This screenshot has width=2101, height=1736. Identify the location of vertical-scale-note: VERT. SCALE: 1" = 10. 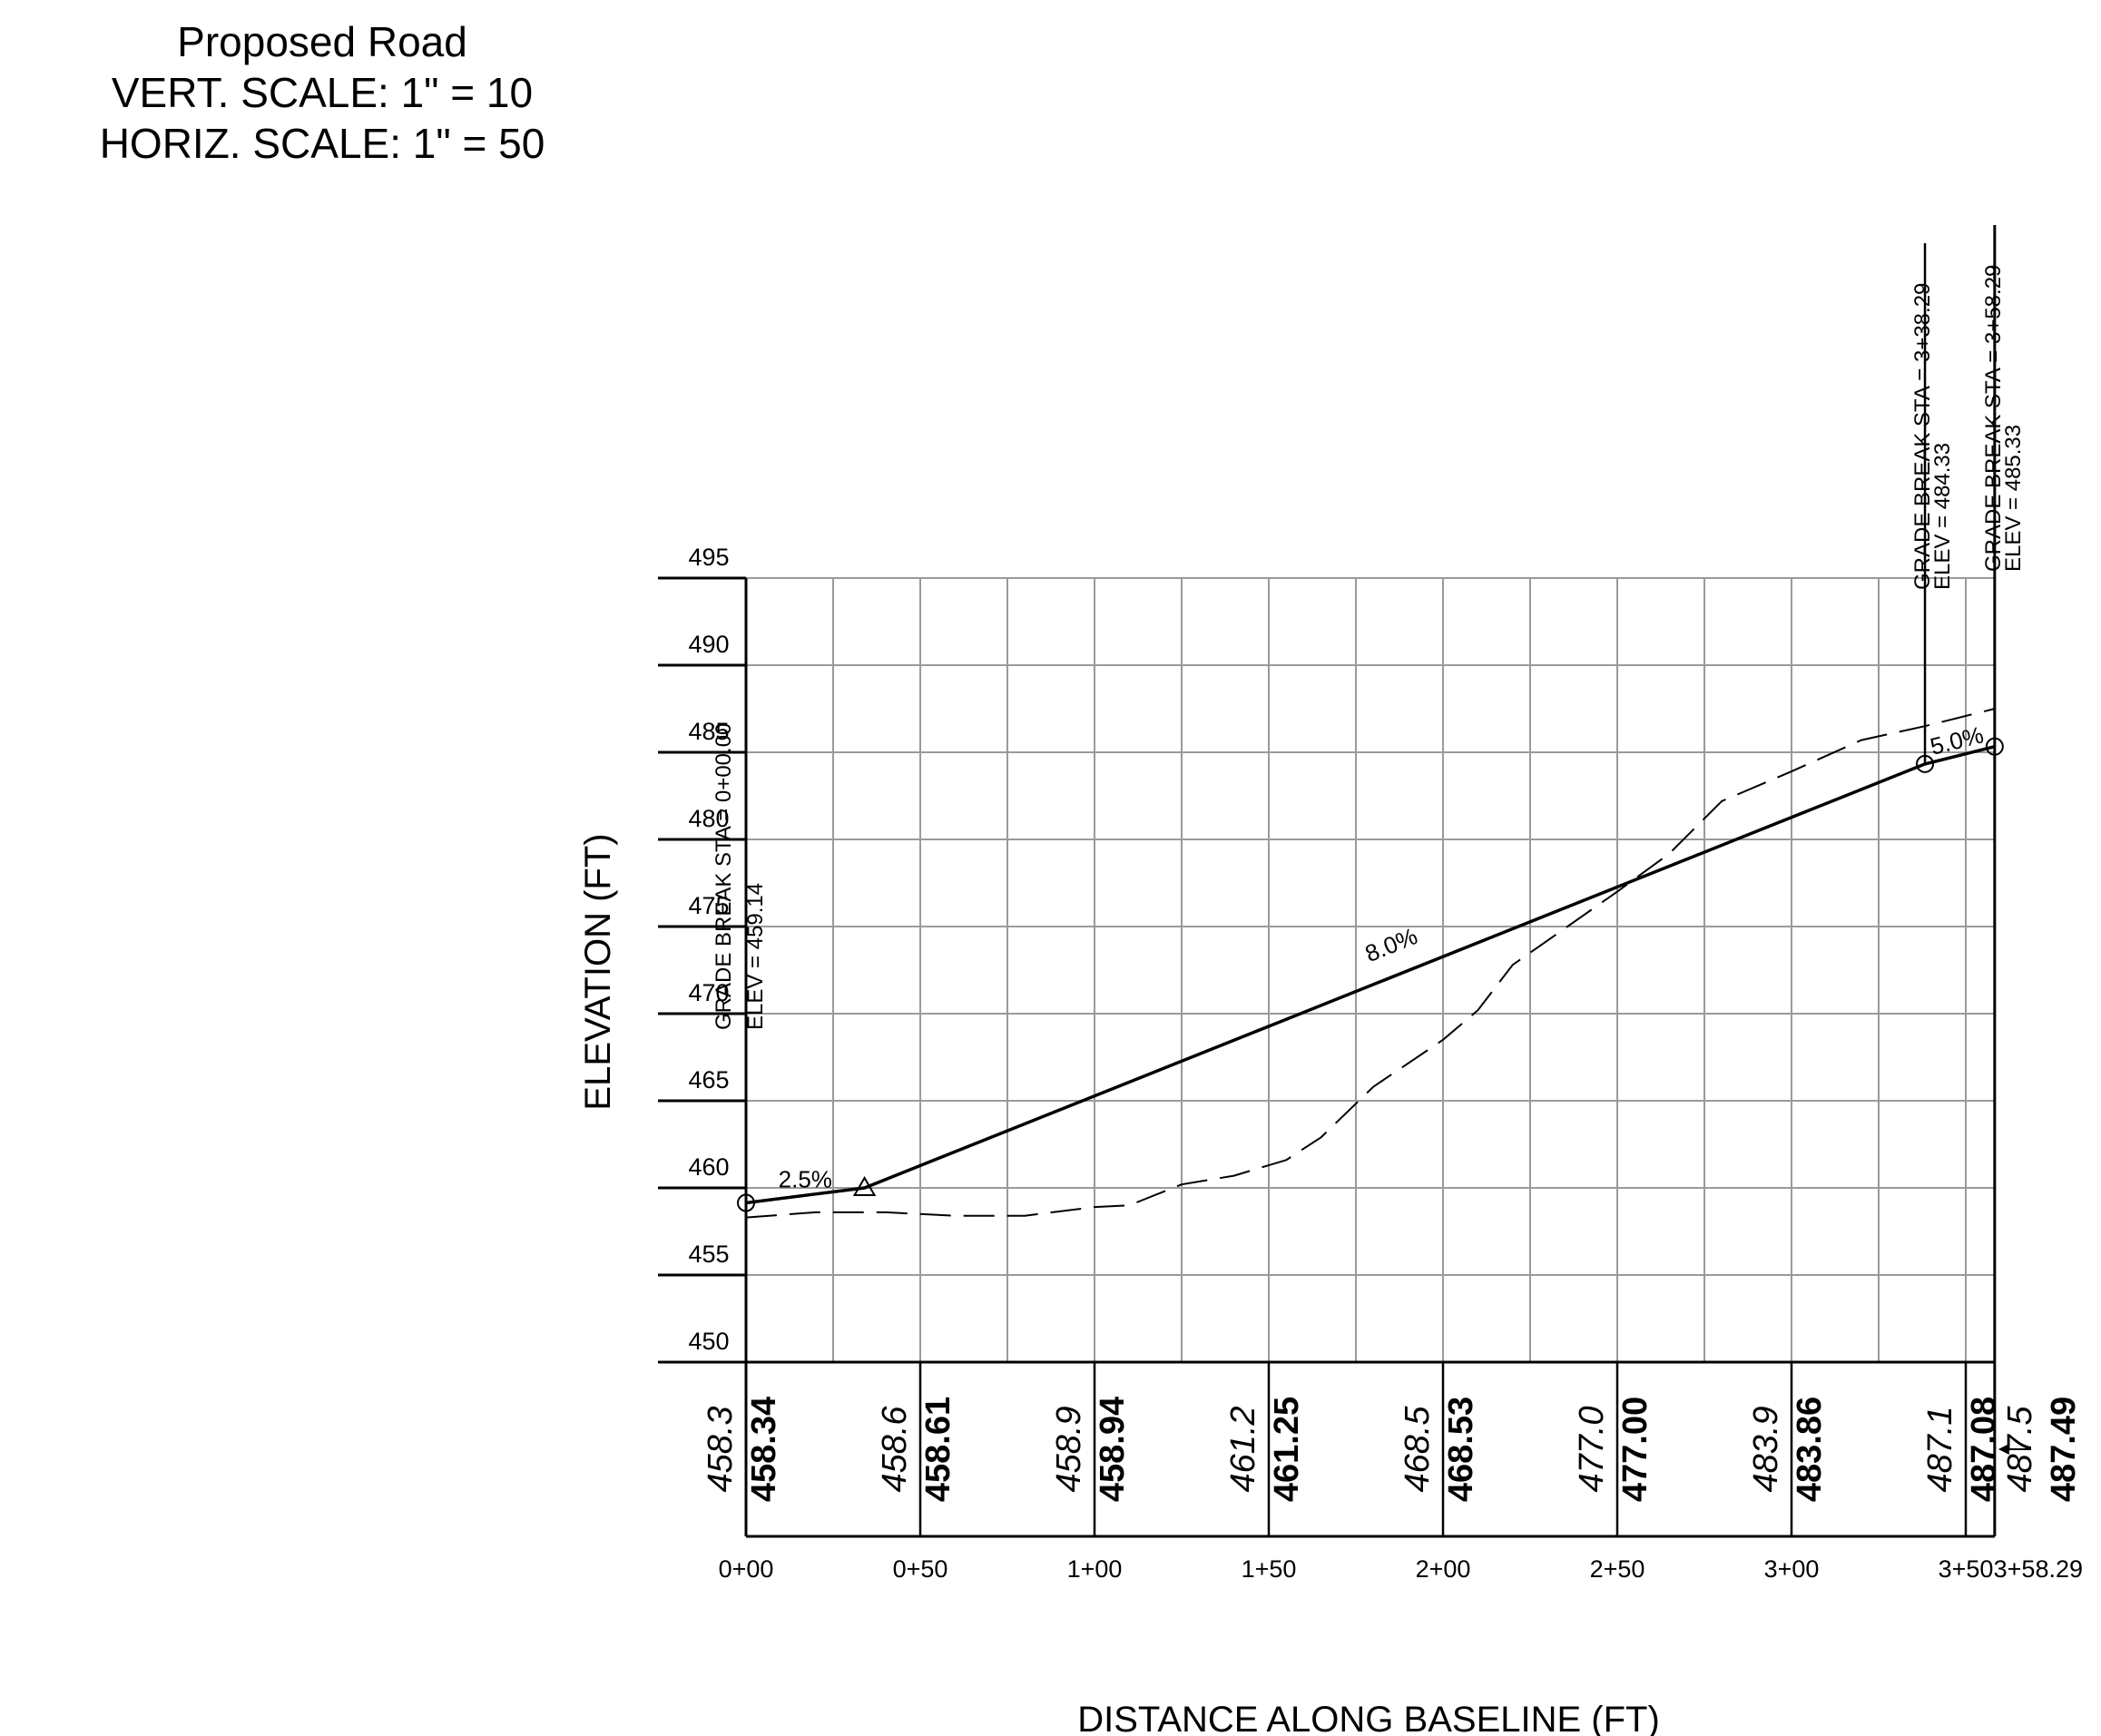
(322, 92).